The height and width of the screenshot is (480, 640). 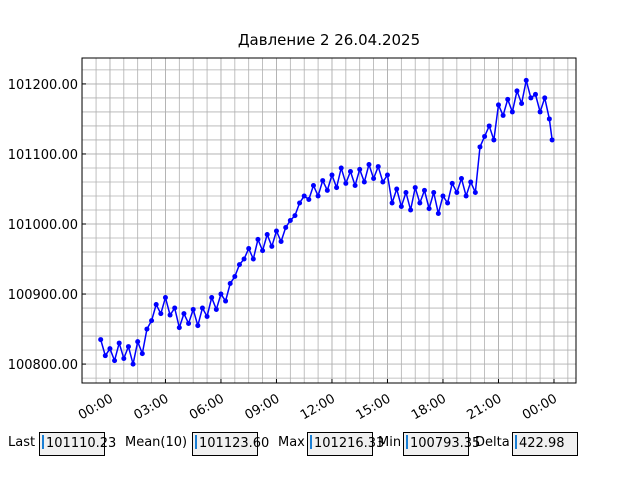 I want to click on chart-title: Давление 2 26.04.2025, so click(x=329, y=40).